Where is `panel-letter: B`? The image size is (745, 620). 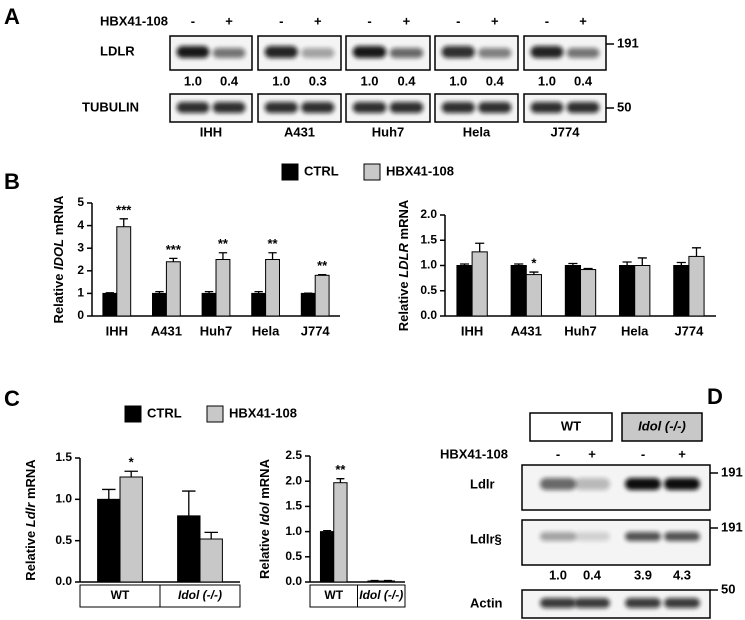
panel-letter: B is located at coordinates (12, 181).